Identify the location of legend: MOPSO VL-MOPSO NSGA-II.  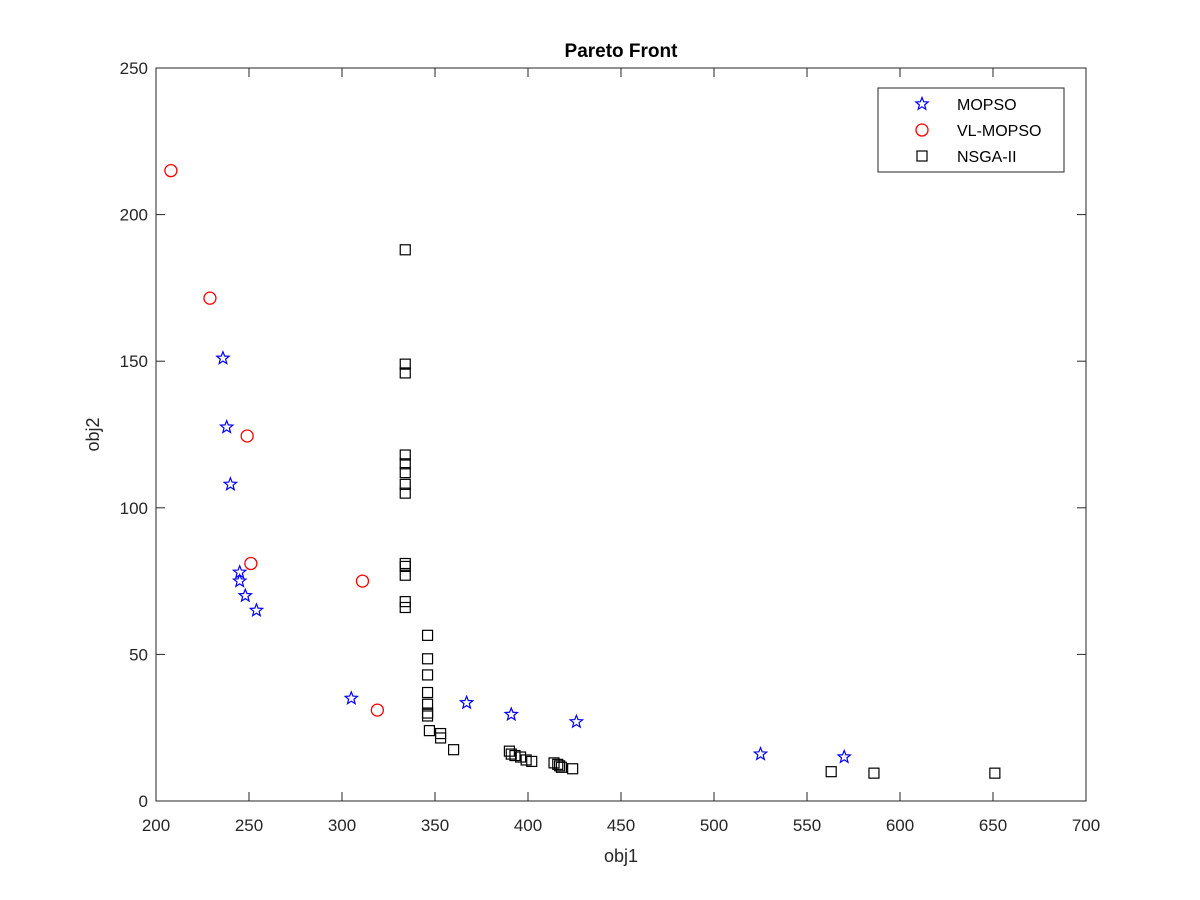
(971, 130).